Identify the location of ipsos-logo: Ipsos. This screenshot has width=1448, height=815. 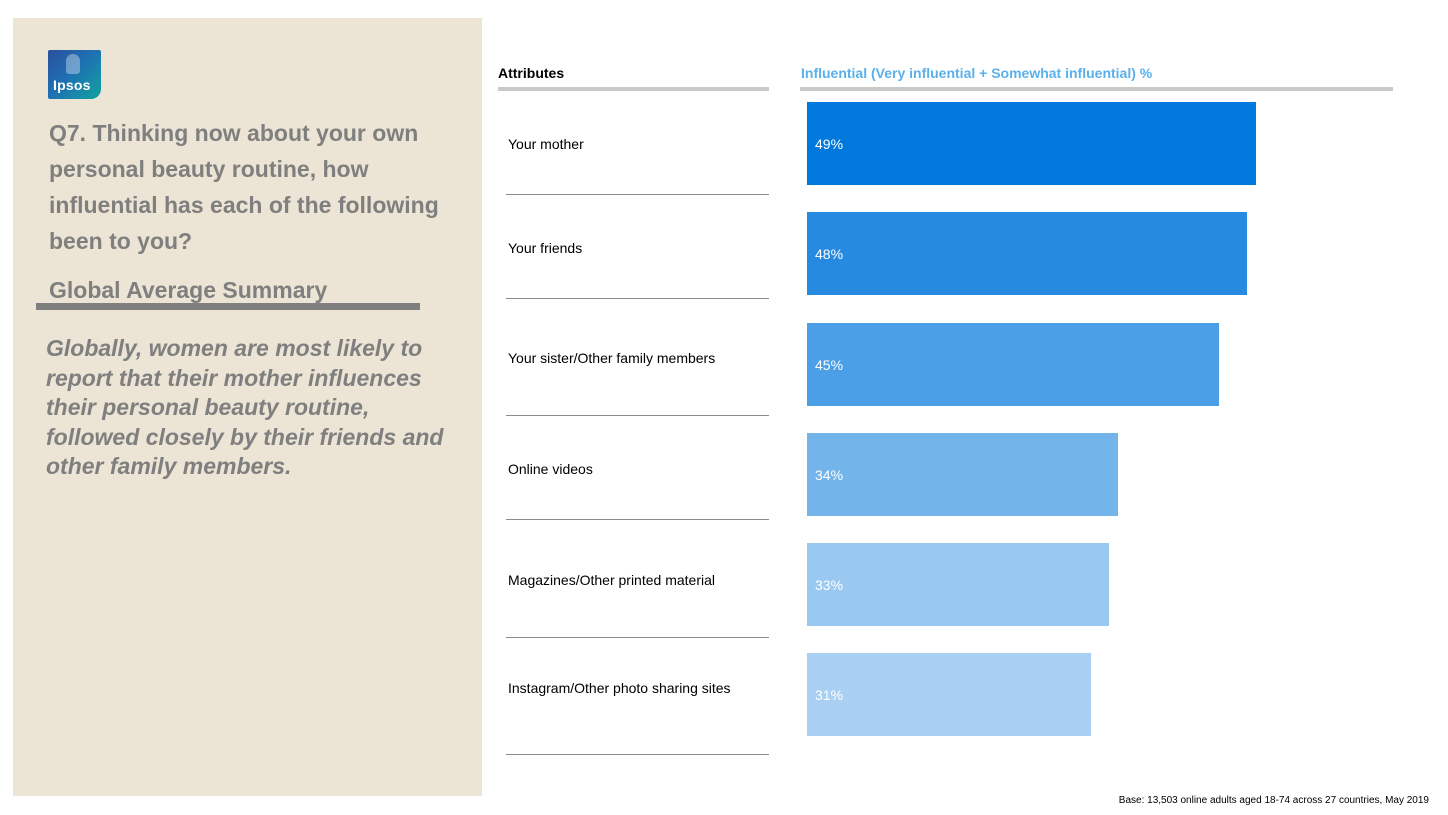
(74, 74).